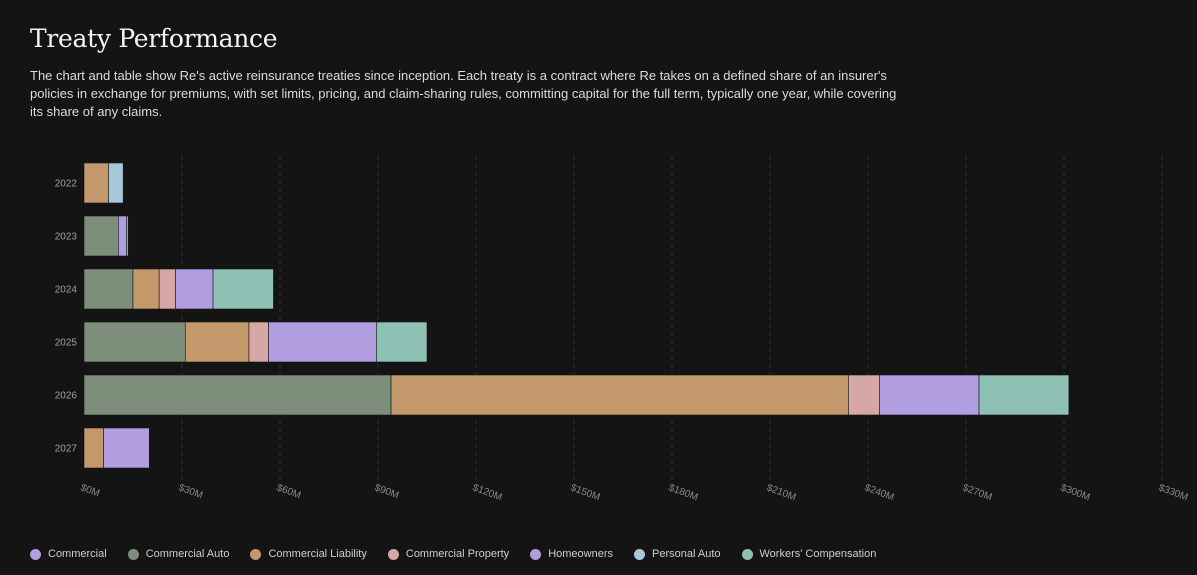 This screenshot has width=1197, height=575. What do you see at coordinates (66, 237) in the screenshot?
I see `y-category-label: 2023` at bounding box center [66, 237].